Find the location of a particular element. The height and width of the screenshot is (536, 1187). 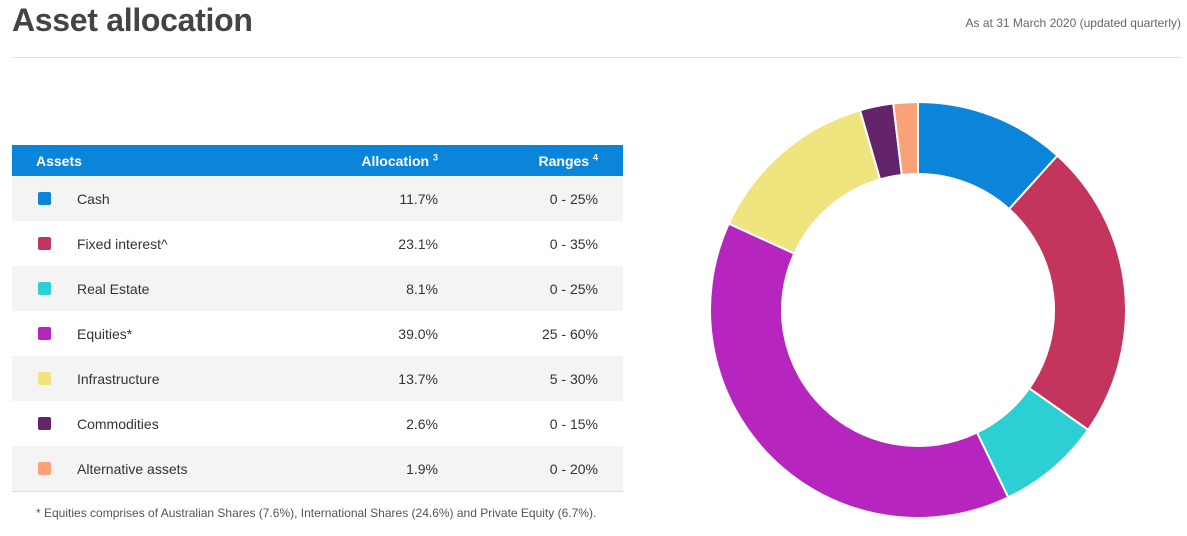

asset-name: Equities* is located at coordinates (105, 333).